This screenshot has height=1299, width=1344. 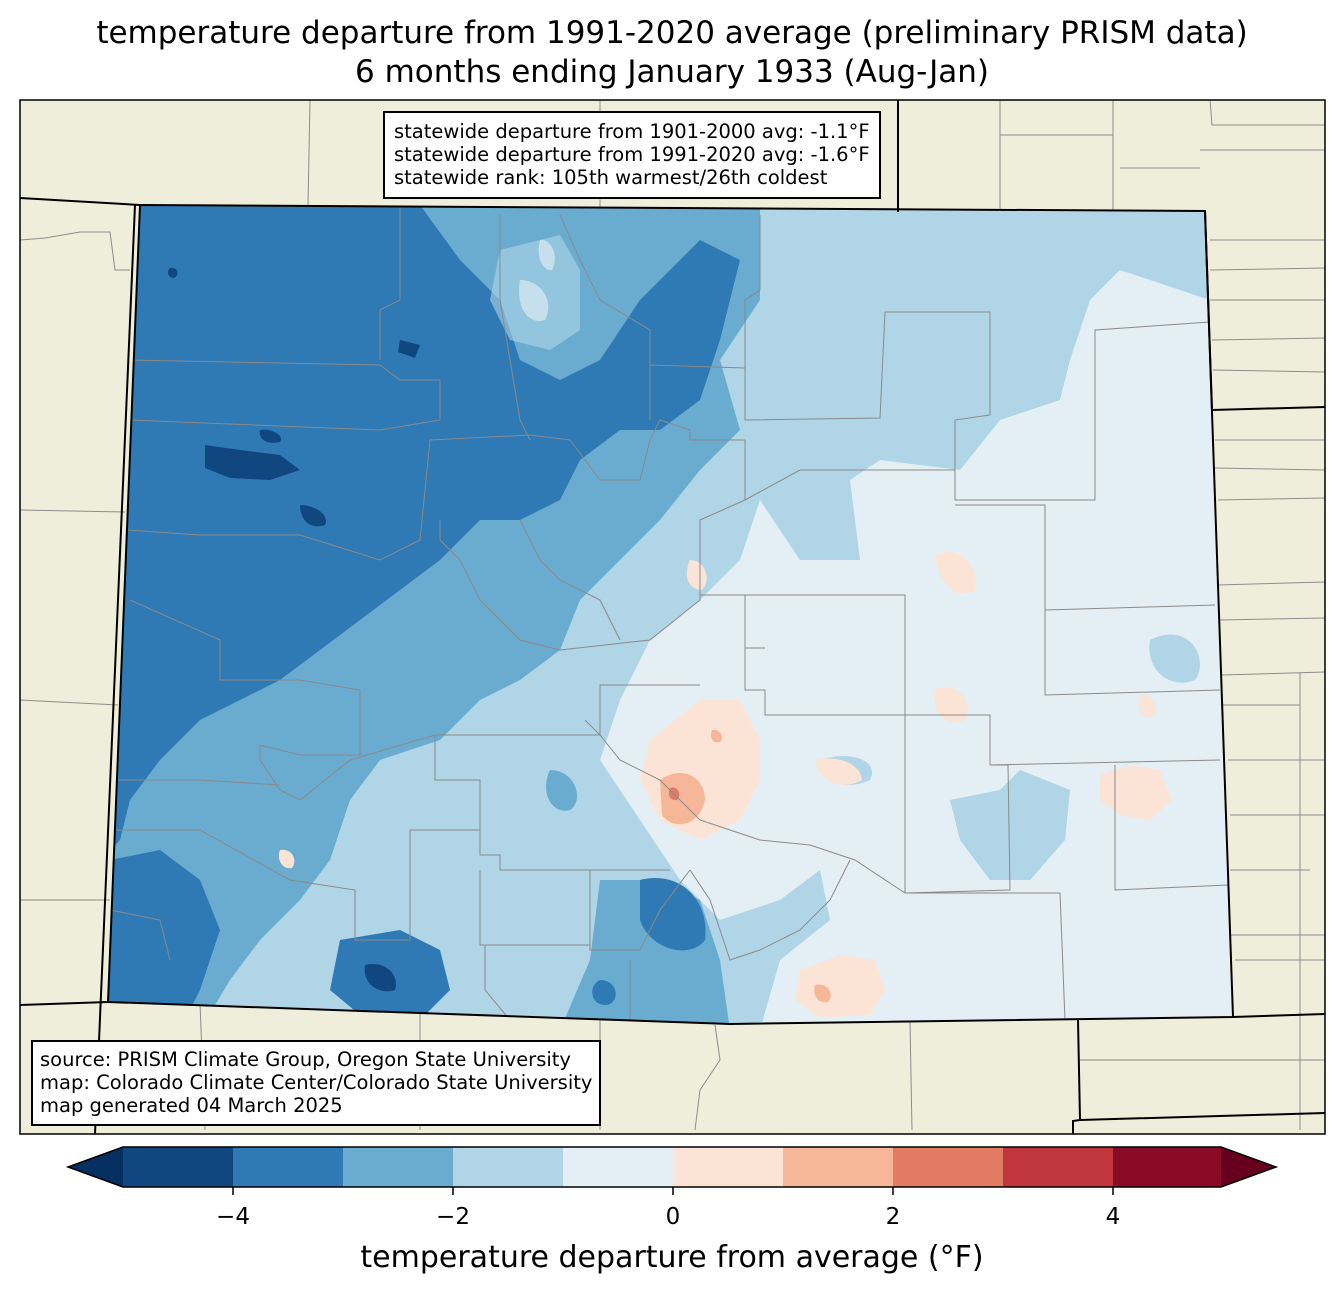 I want to click on colorbar-outline, so click(x=672, y=1167).